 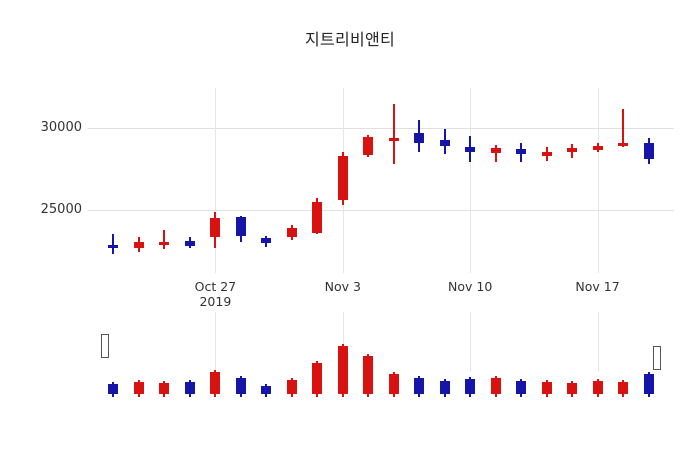 What do you see at coordinates (470, 286) in the screenshot?
I see `x-axis-label: Nov 10` at bounding box center [470, 286].